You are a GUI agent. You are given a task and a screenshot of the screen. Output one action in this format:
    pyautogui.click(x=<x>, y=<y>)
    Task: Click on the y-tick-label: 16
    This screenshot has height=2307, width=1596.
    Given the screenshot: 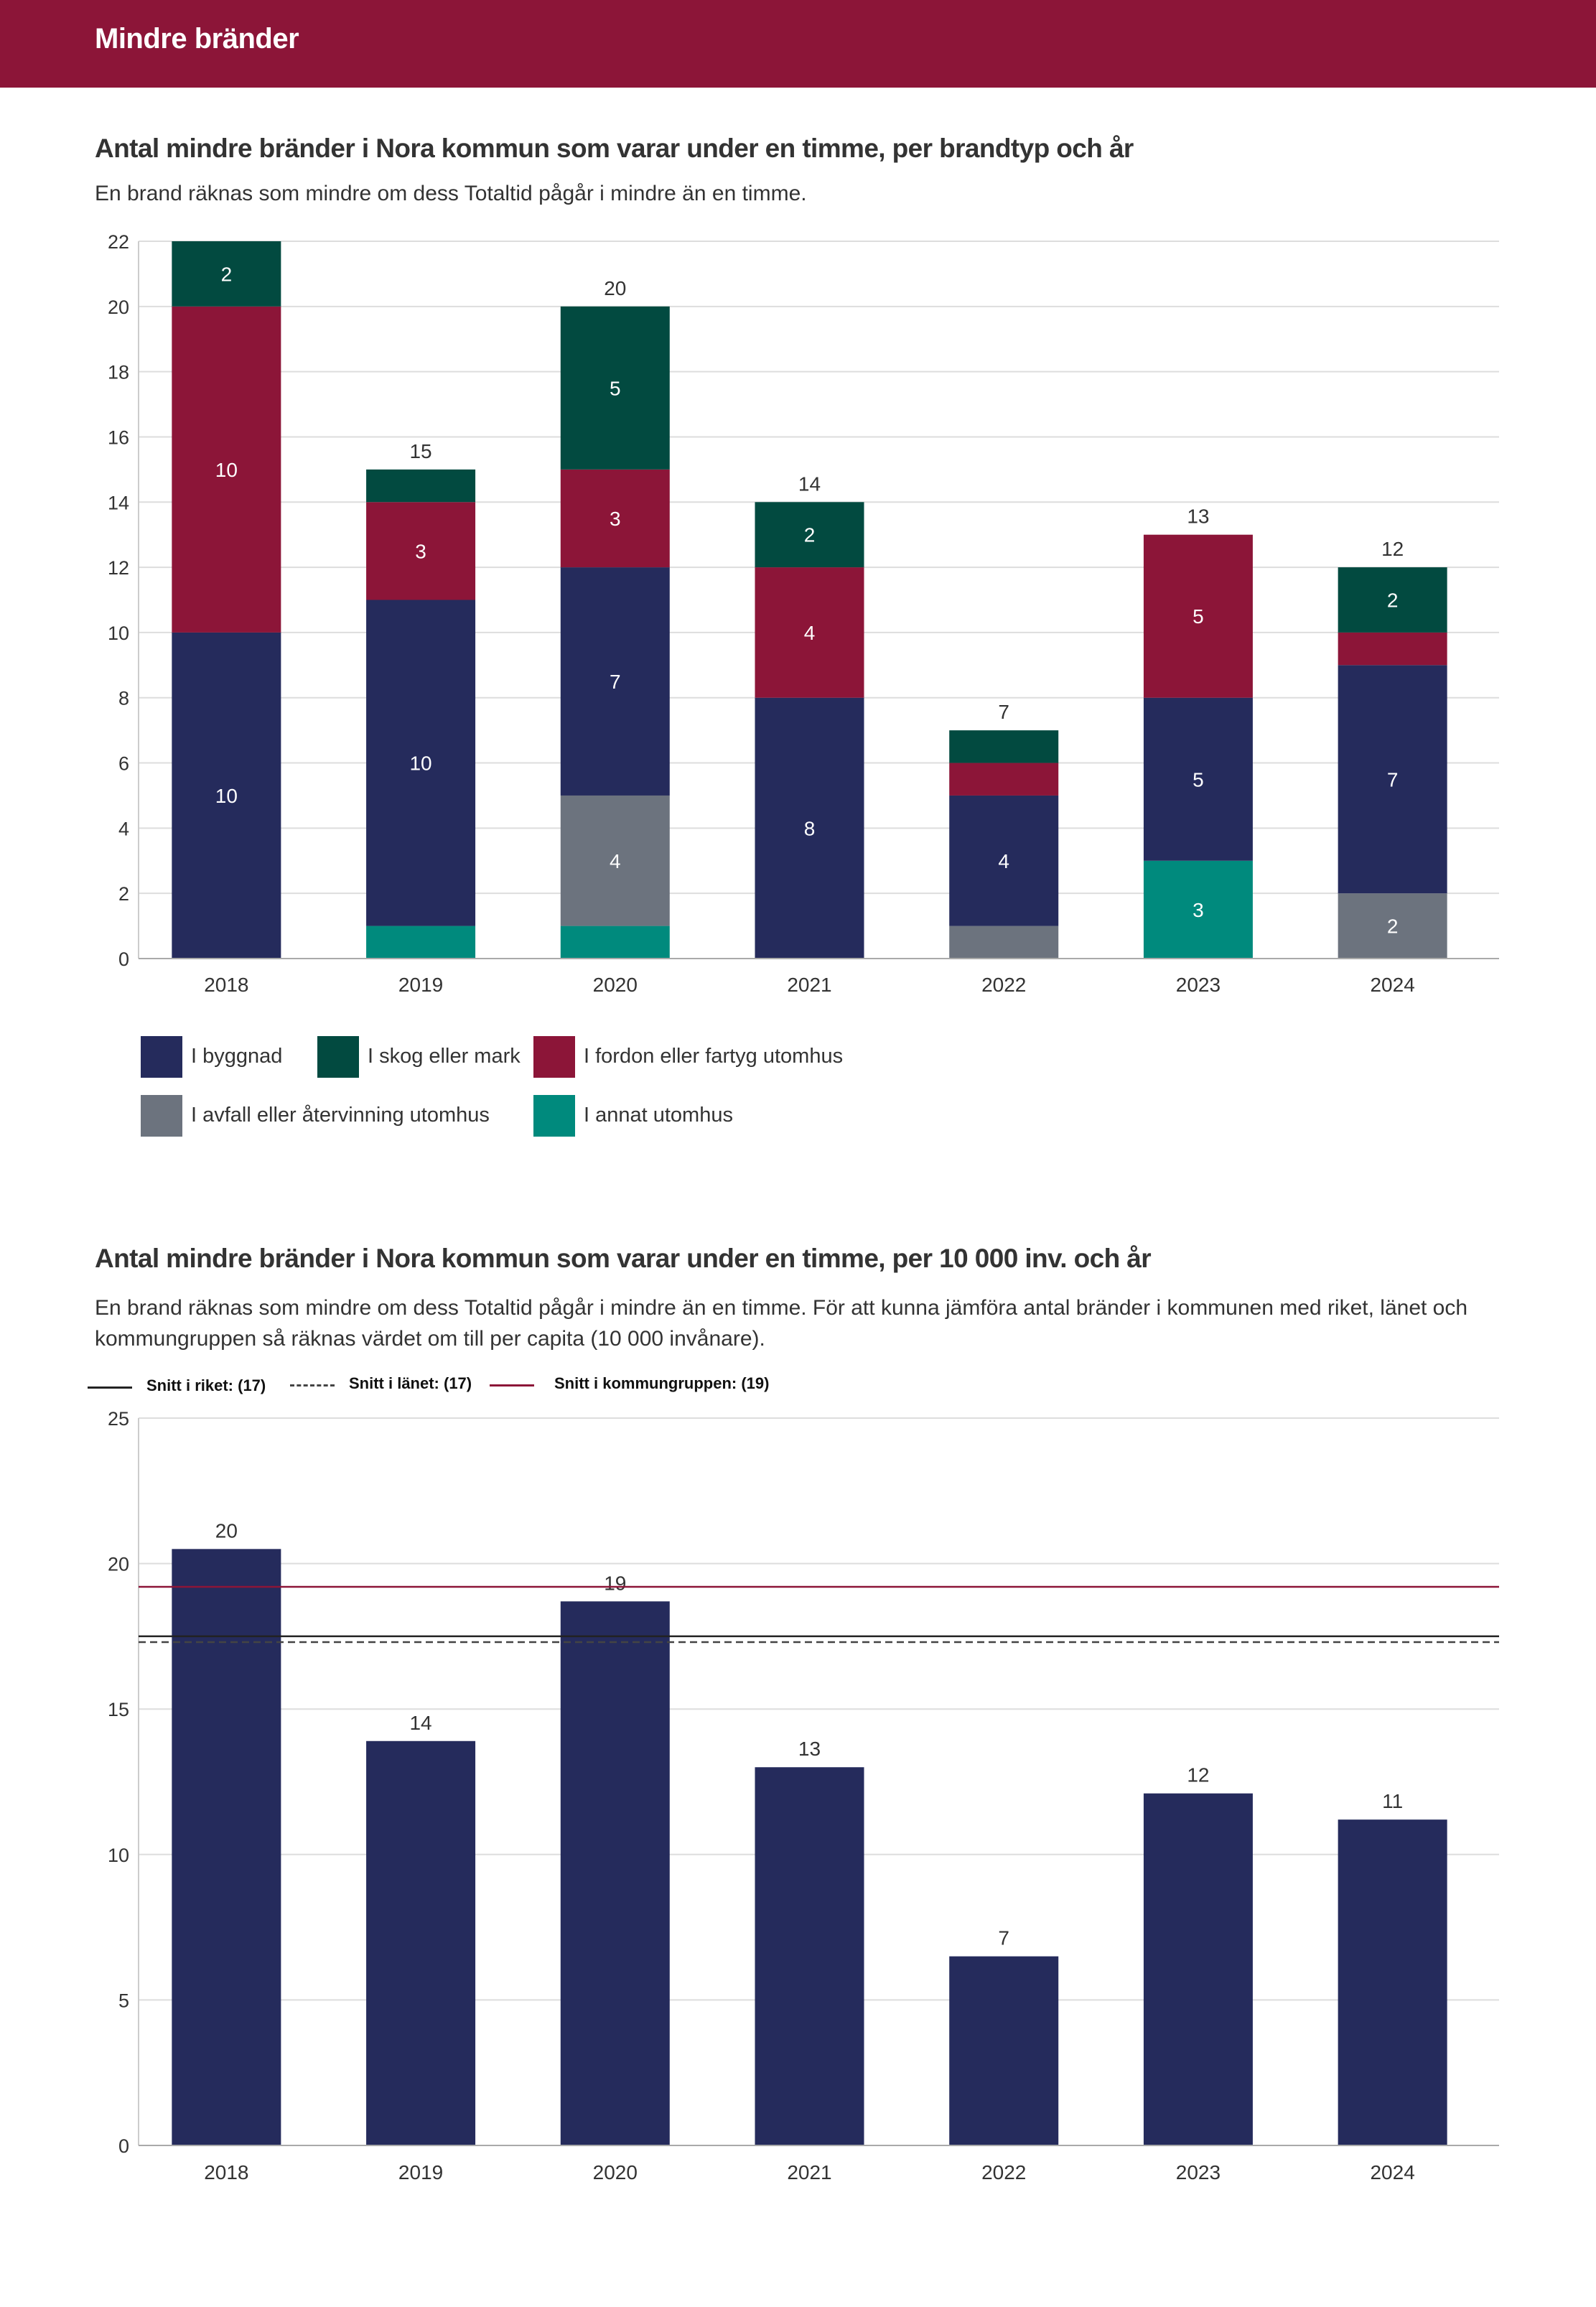 What is the action you would take?
    pyautogui.click(x=118, y=437)
    